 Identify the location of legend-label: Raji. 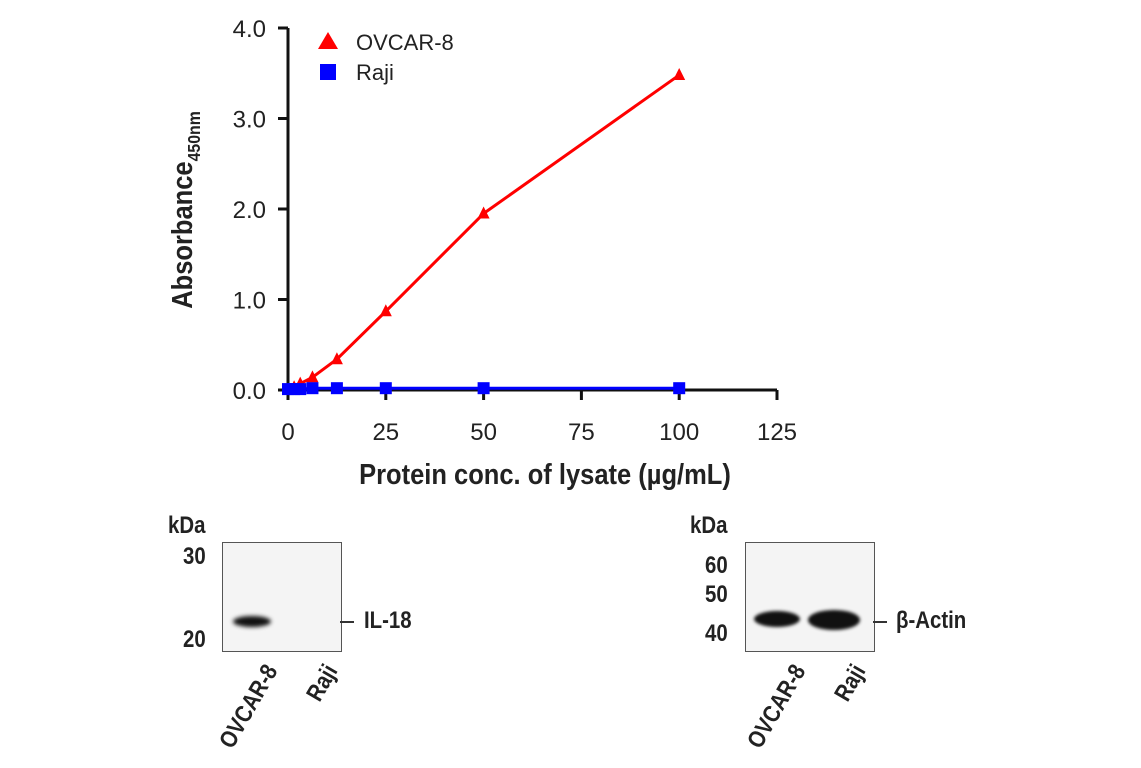
(375, 72).